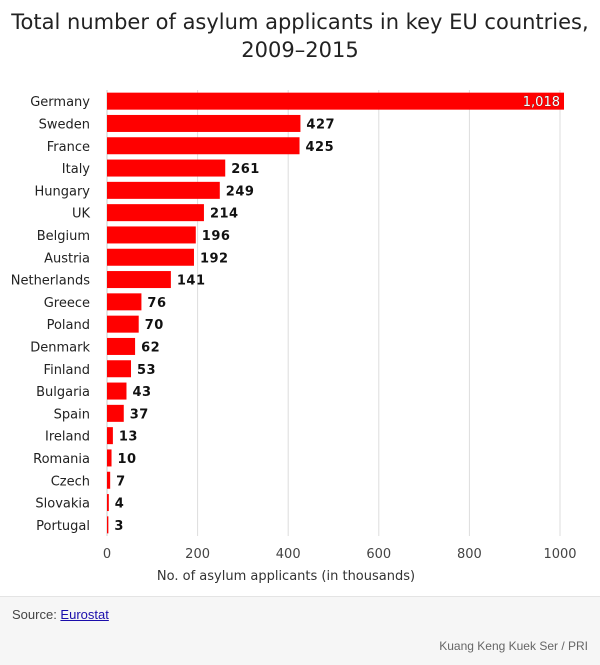 The image size is (600, 665). Describe the element at coordinates (216, 236) in the screenshot. I see `data-label: 196` at that location.